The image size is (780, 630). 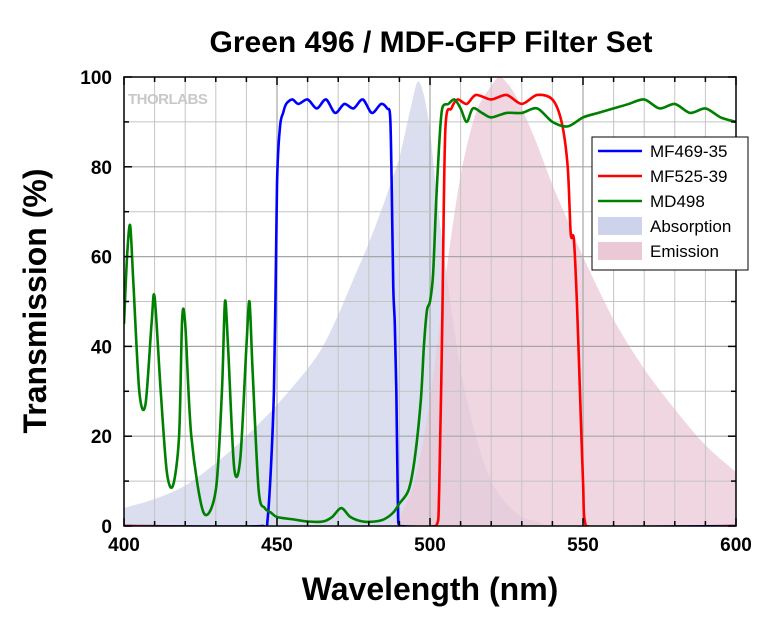 What do you see at coordinates (430, 589) in the screenshot?
I see `x-axis-title: Wavelength (nm)` at bounding box center [430, 589].